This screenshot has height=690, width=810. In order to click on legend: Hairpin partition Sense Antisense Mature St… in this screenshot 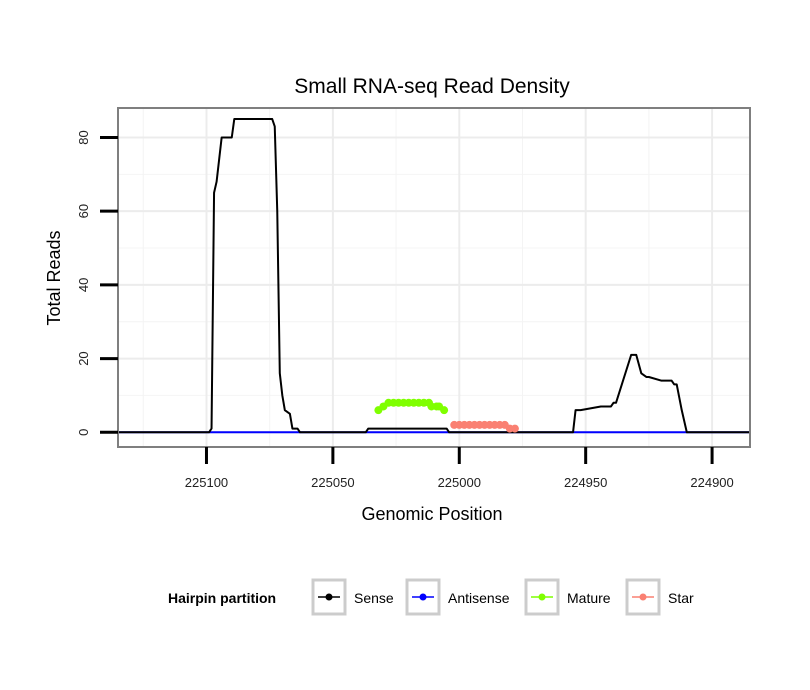, I will do `click(431, 597)`.